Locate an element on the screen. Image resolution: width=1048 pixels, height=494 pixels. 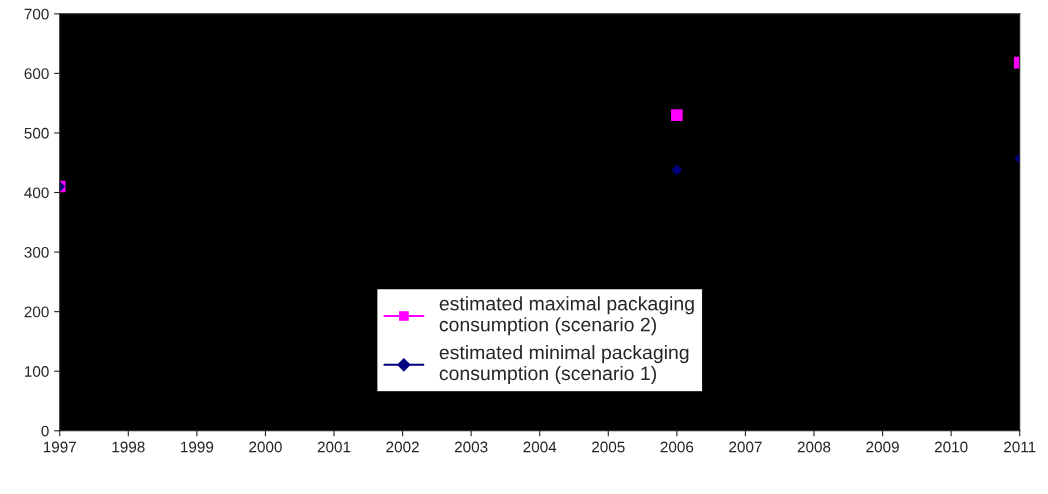
y-tick-label: 500 is located at coordinates (36, 133).